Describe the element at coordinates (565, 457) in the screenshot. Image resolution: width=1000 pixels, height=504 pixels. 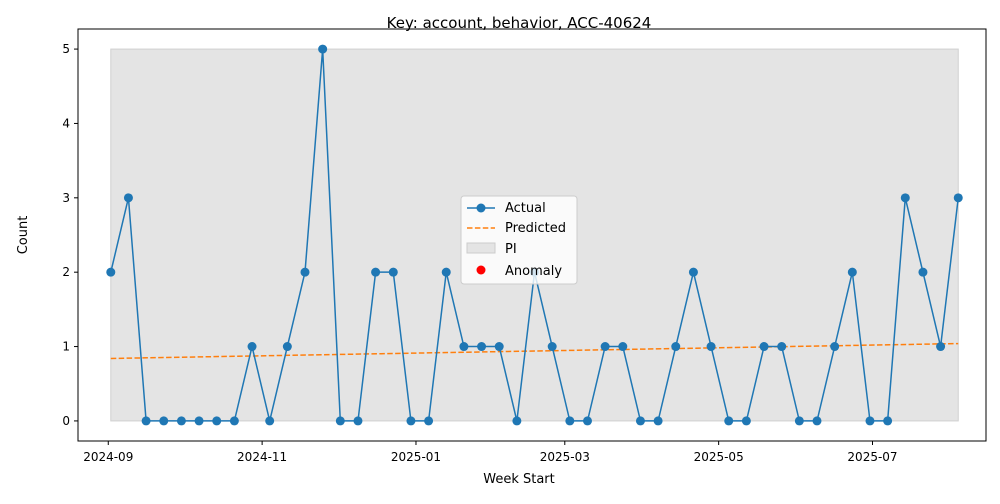
I see `x-tick-label: 2025-03` at that location.